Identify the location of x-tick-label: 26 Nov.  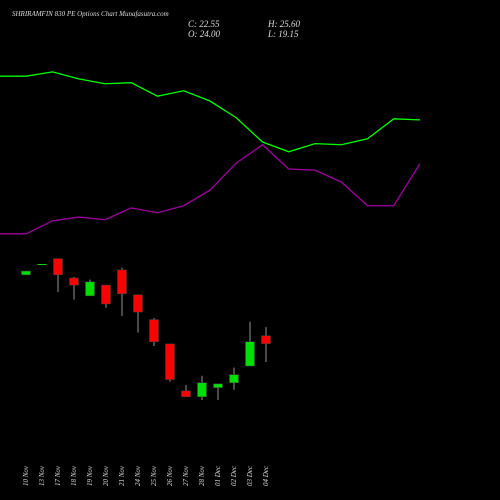
(170, 475).